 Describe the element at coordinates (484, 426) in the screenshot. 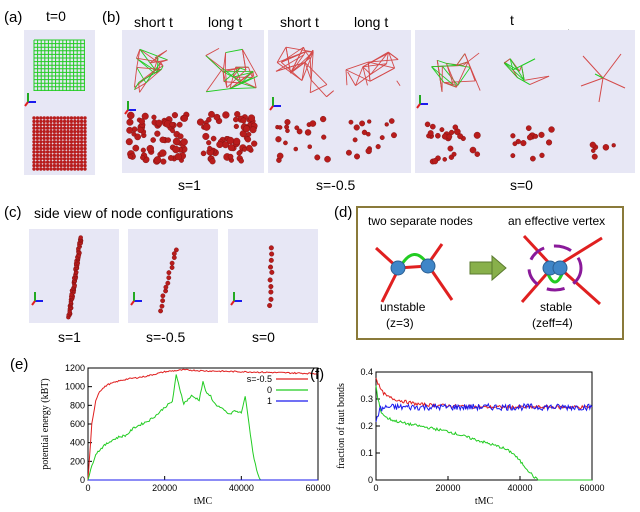

I see `plot-frame` at that location.